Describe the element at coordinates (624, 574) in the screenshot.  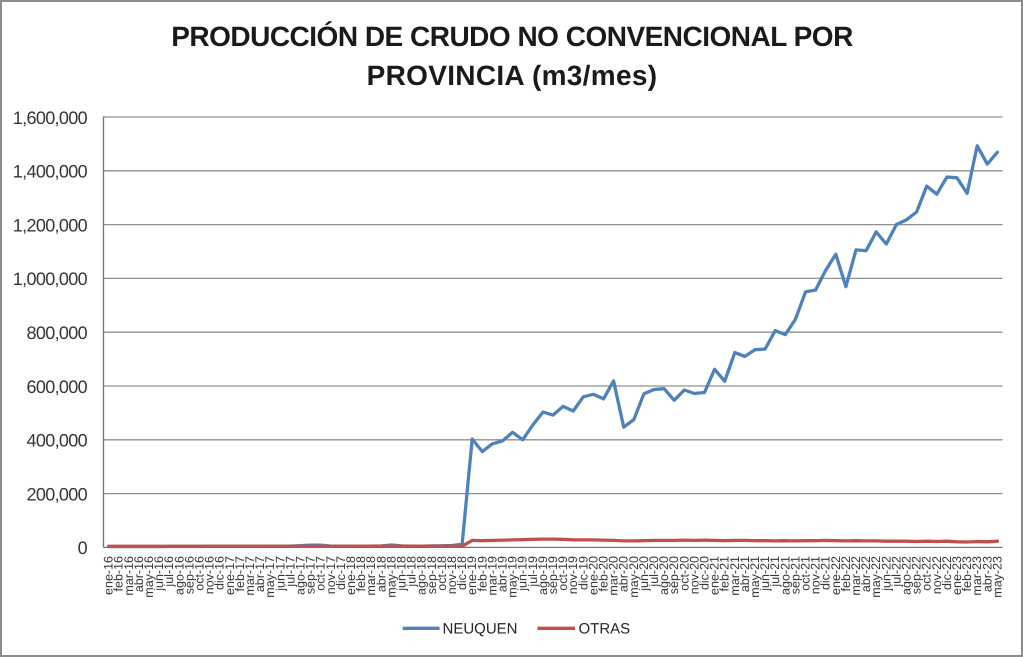
I see `svg-text: abr-20` at that location.